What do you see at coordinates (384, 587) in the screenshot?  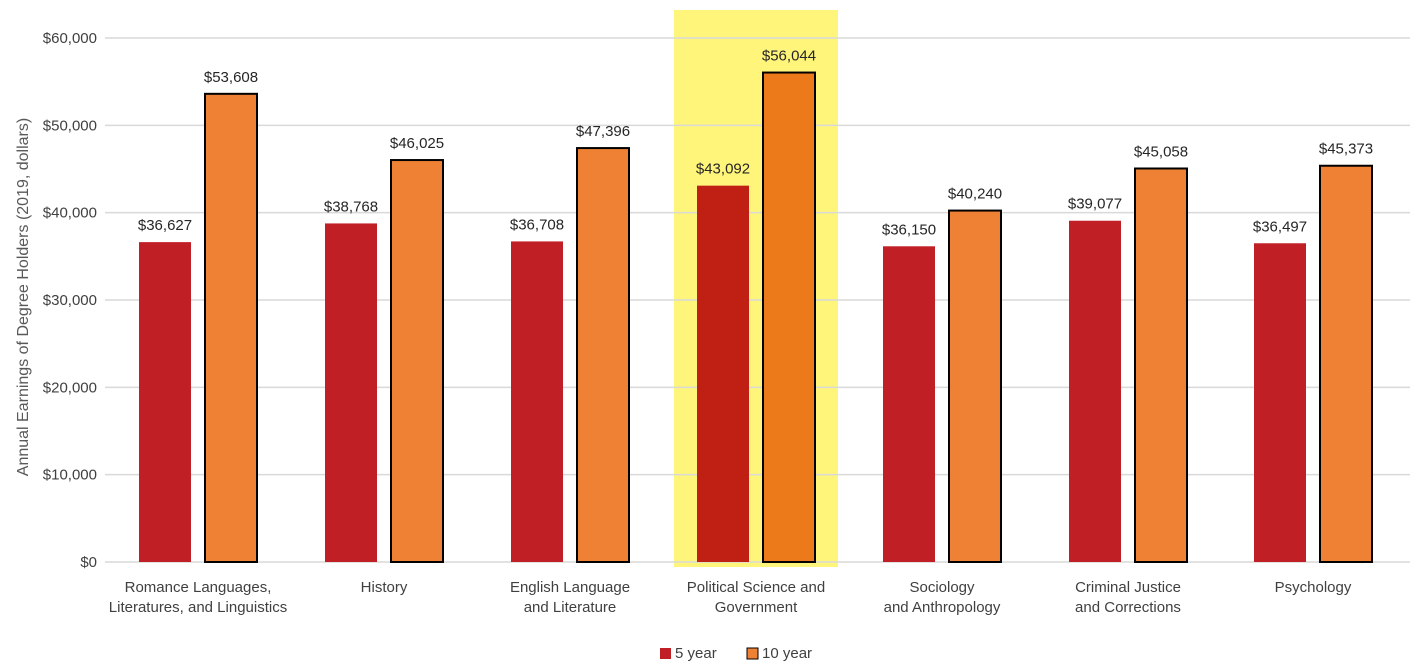 I see `x-category-label: History` at bounding box center [384, 587].